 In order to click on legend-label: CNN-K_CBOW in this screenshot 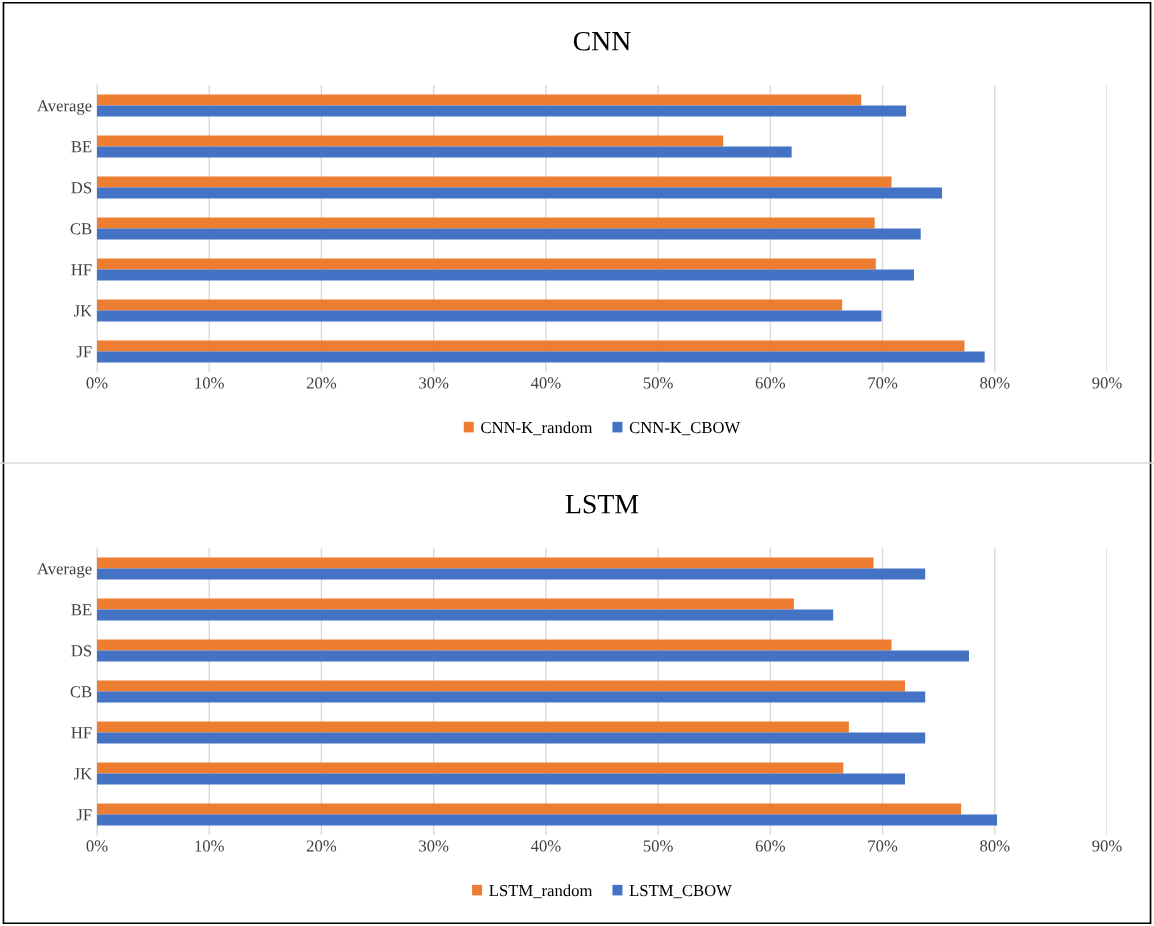, I will do `click(685, 428)`.